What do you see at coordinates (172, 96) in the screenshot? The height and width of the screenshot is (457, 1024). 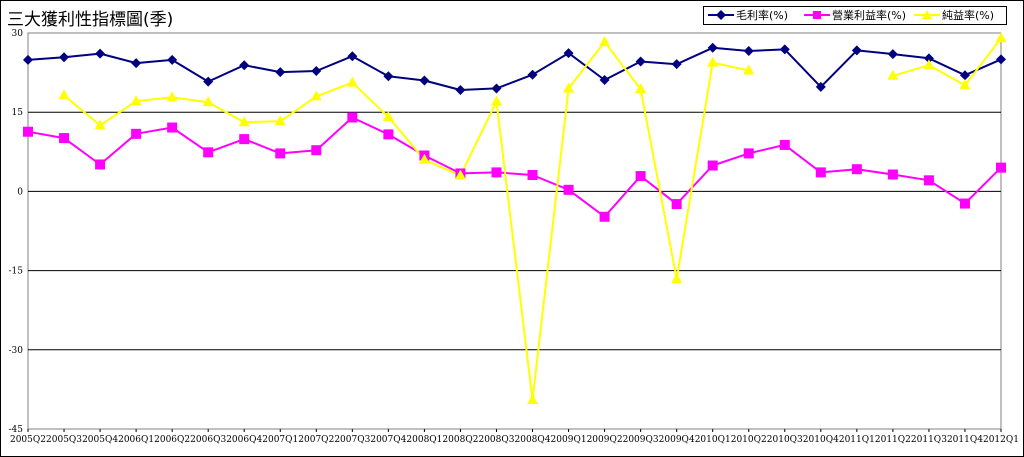 I see `point-net-margin-2006Q2` at bounding box center [172, 96].